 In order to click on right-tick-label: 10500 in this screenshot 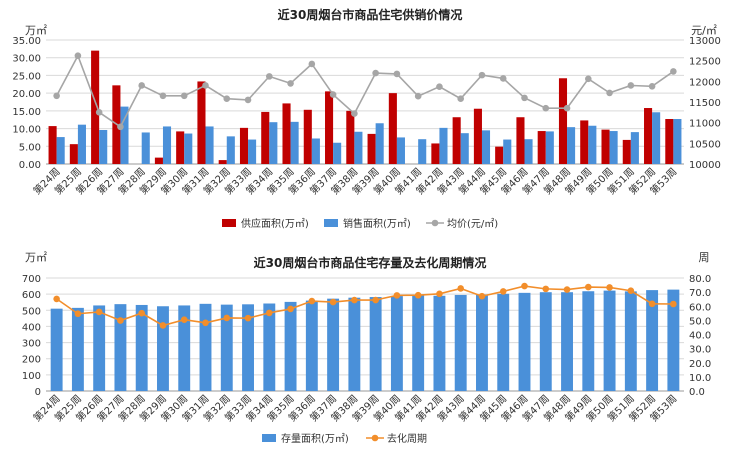, I will do `click(705, 144)`.